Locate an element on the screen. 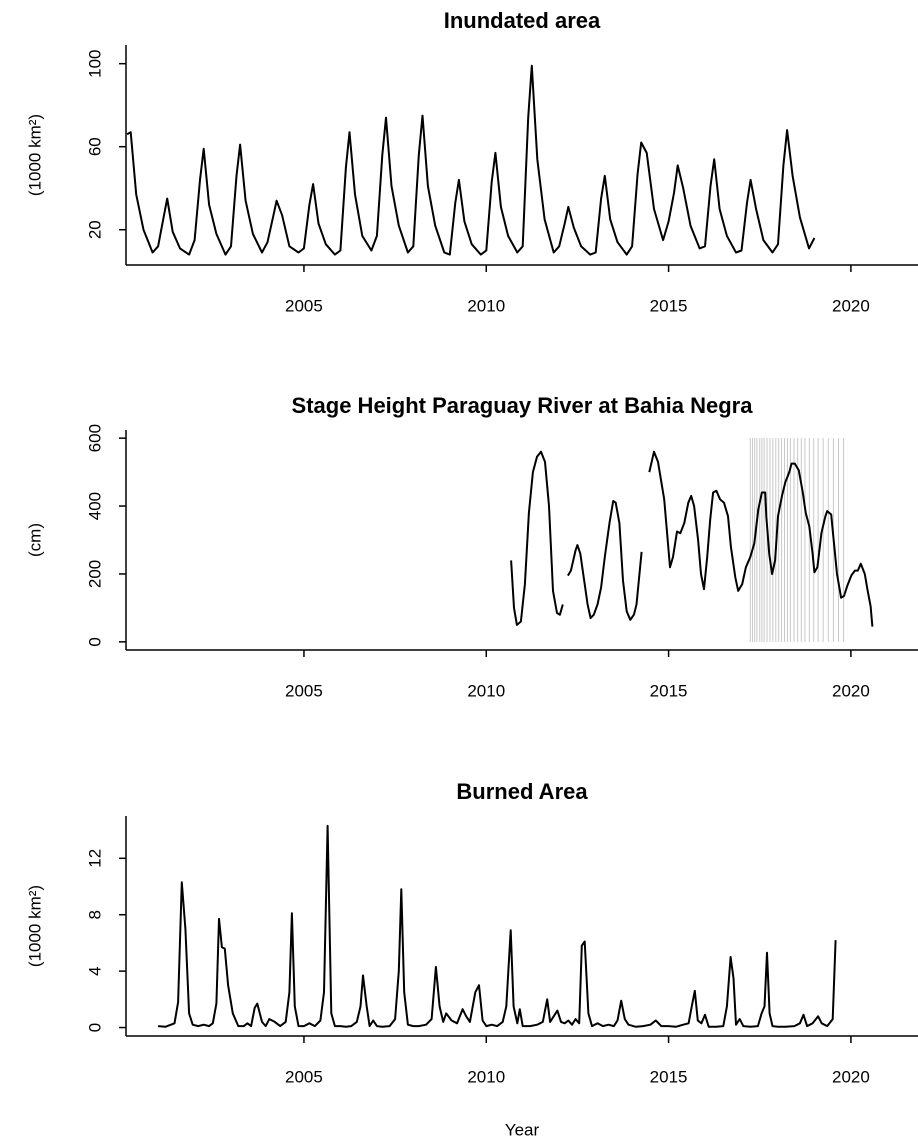  chart-title: Burned Area is located at coordinates (522, 791).